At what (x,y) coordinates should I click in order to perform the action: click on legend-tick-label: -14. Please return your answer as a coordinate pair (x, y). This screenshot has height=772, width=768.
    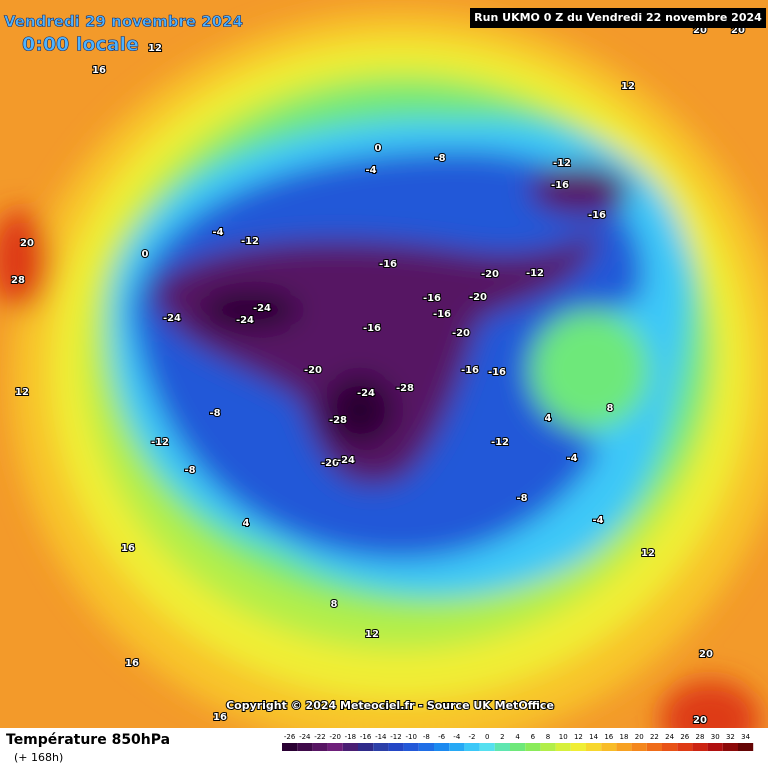
    Looking at the image, I should click on (381, 737).